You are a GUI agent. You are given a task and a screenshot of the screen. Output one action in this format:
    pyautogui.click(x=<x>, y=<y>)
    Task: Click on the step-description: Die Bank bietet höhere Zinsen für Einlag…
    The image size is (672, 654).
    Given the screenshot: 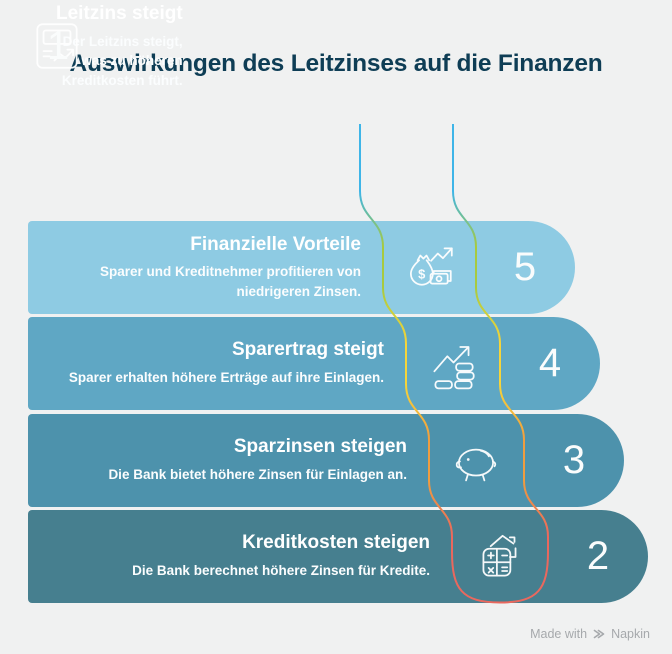 What is the action you would take?
    pyautogui.click(x=257, y=475)
    